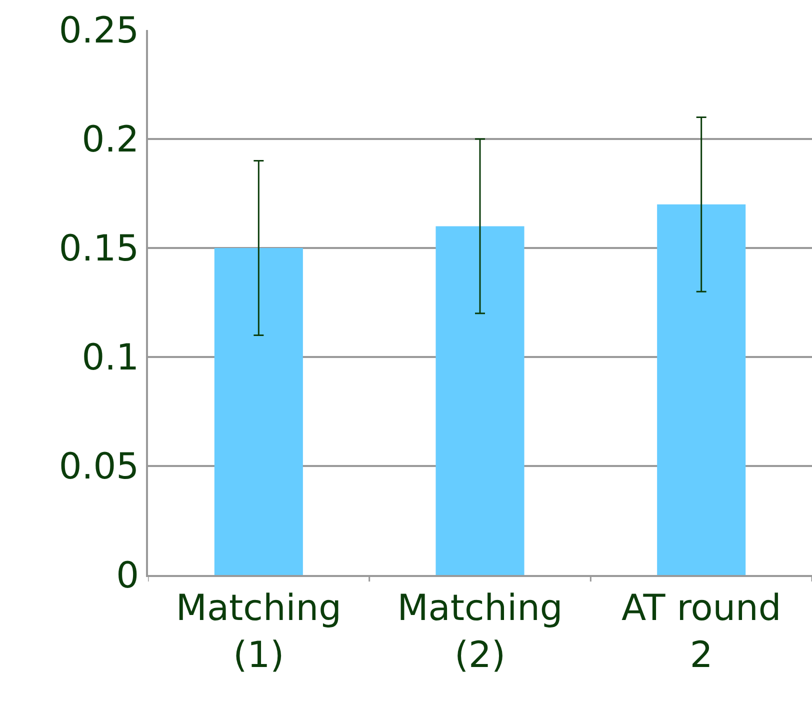 The width and height of the screenshot is (812, 711). I want to click on y-tick-label: 0.05, so click(99, 467).